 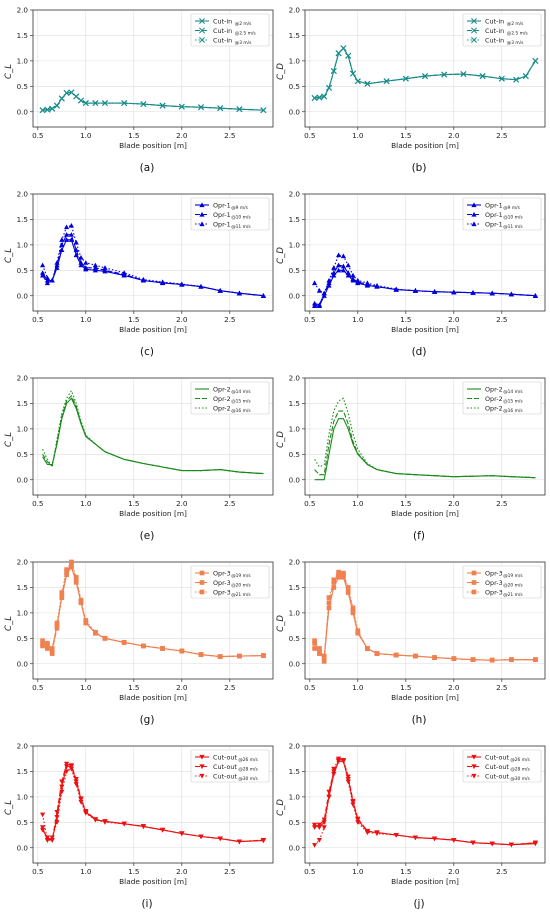 I want to click on legend-label: Opr-1, so click(x=222, y=205).